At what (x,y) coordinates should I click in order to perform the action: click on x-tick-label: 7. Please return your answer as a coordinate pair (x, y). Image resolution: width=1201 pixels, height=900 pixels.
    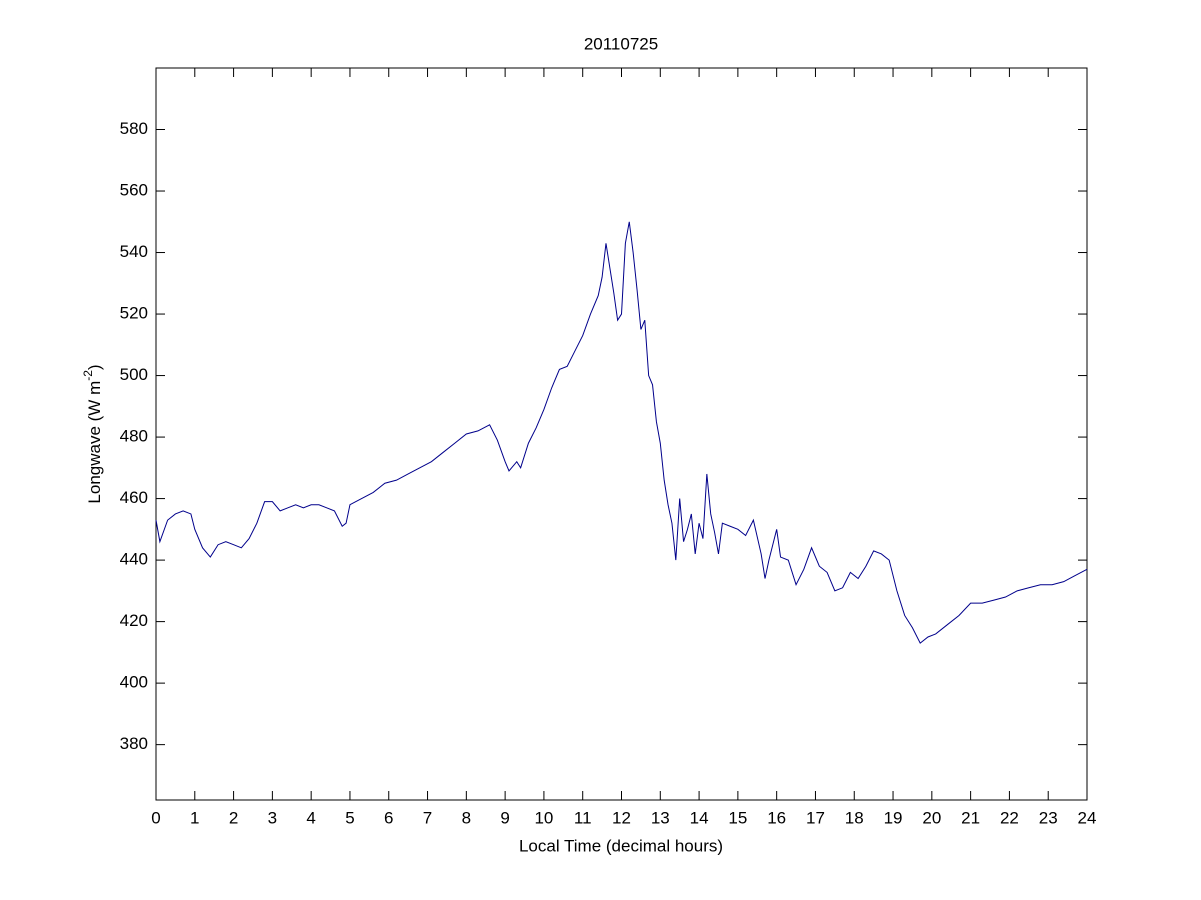
    Looking at the image, I should click on (427, 817).